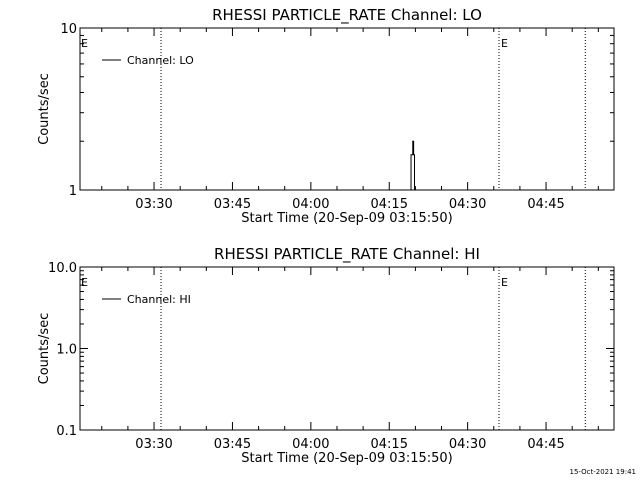 The image size is (640, 480). What do you see at coordinates (66, 431) in the screenshot?
I see `y-tick-label: 0.1` at bounding box center [66, 431].